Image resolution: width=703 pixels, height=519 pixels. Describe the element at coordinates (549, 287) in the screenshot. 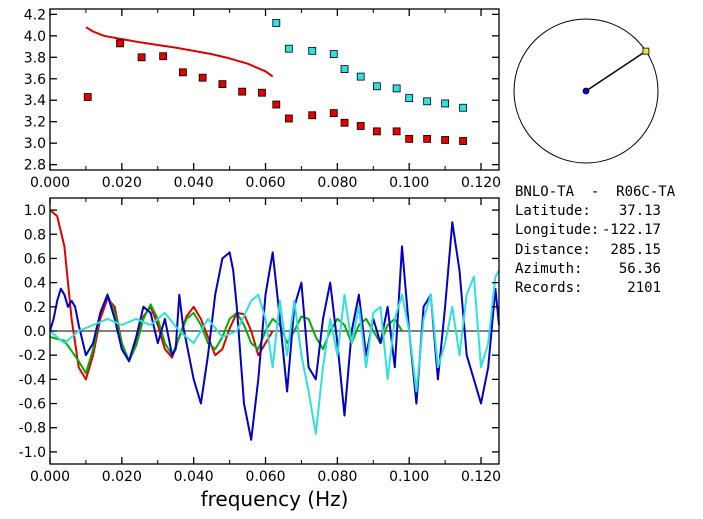

I see `info-label: Records:` at that location.